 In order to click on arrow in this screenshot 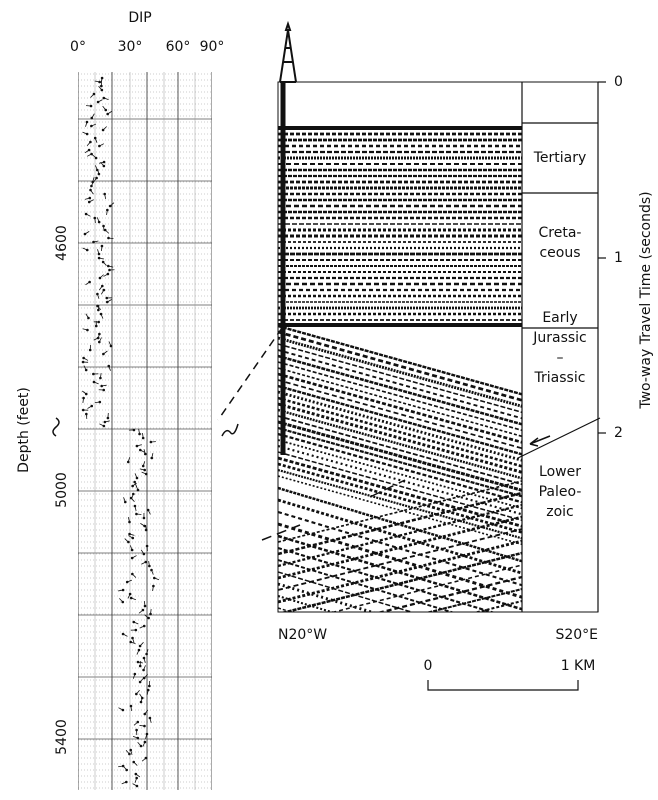, I will do `click(540, 441)`.